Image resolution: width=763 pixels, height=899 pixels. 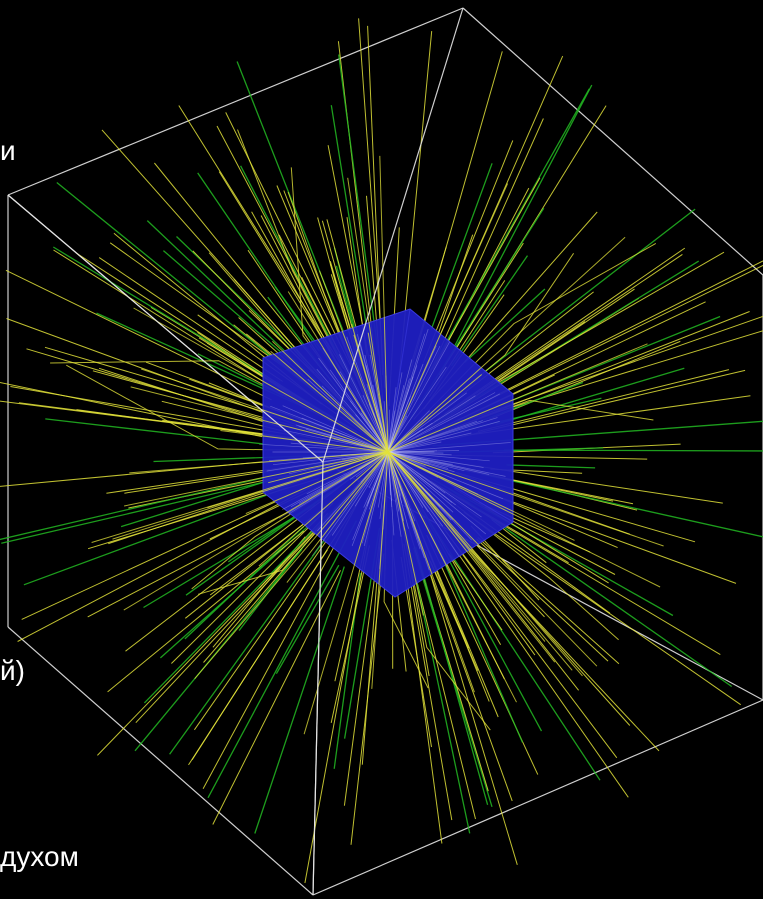 I want to click on clipped-caption-bottom: духом, so click(x=39, y=856).